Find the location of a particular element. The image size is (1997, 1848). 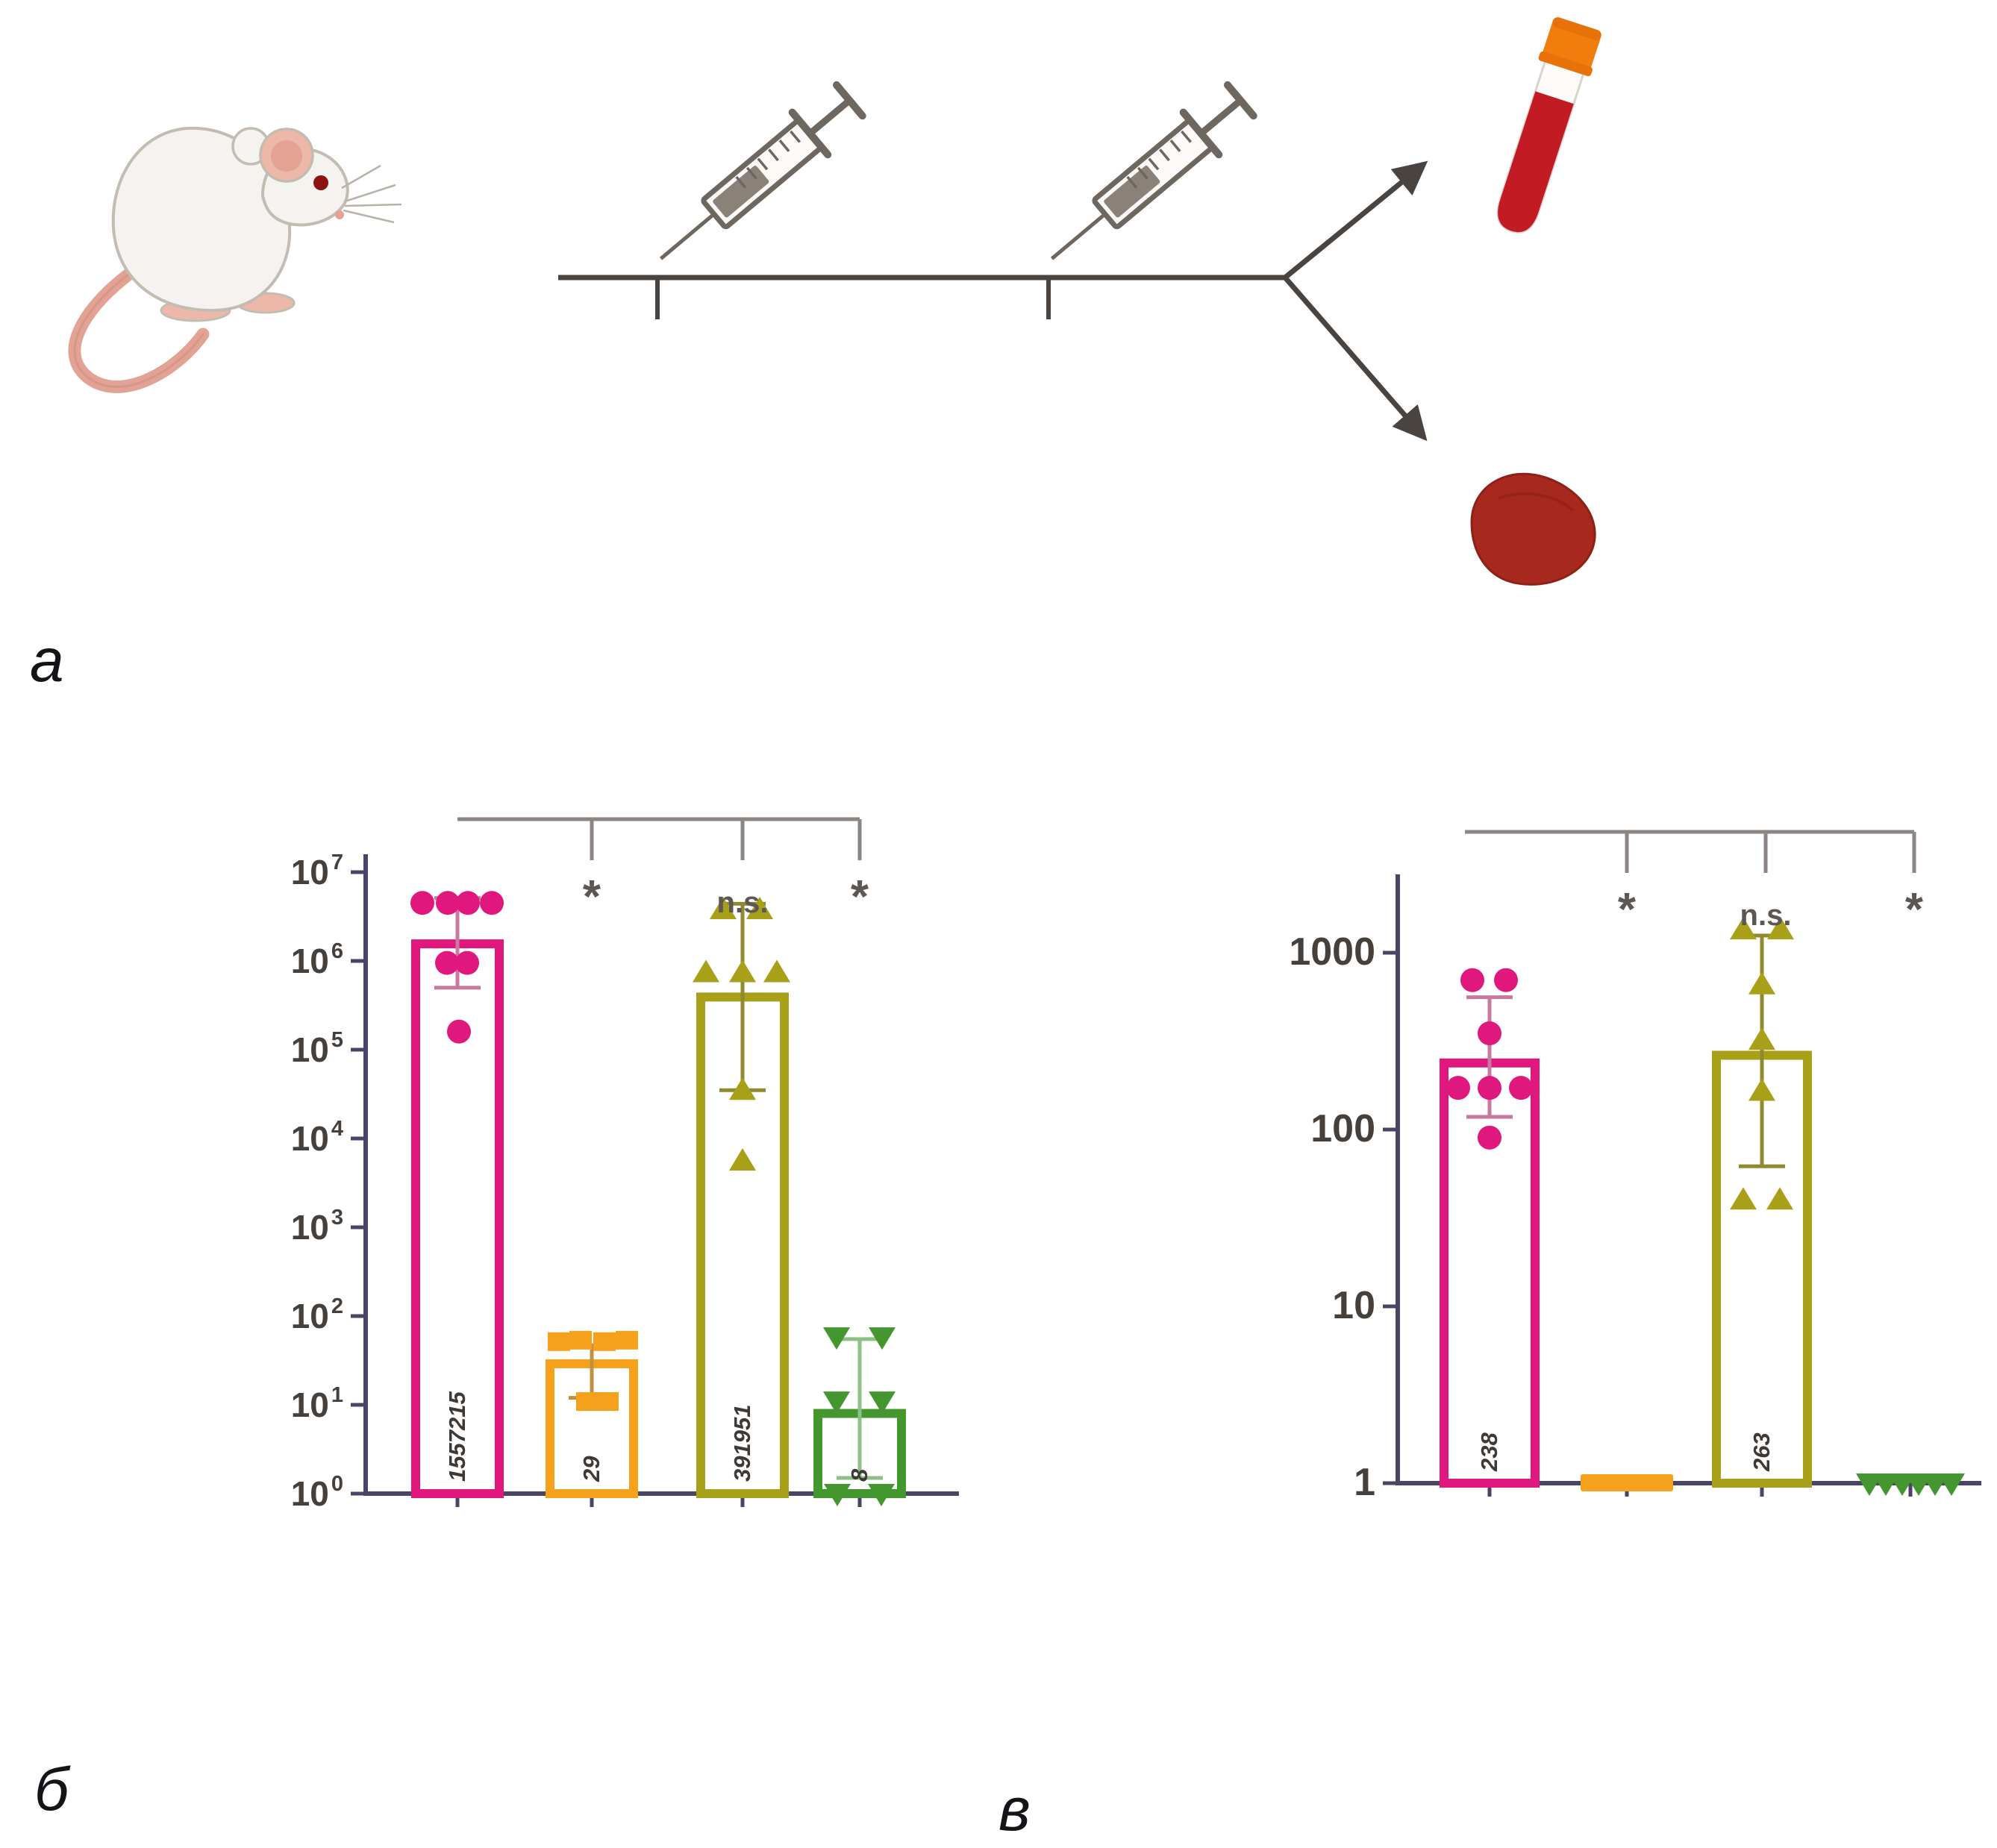

bar-value-label: 1557215 is located at coordinates (457, 1436).